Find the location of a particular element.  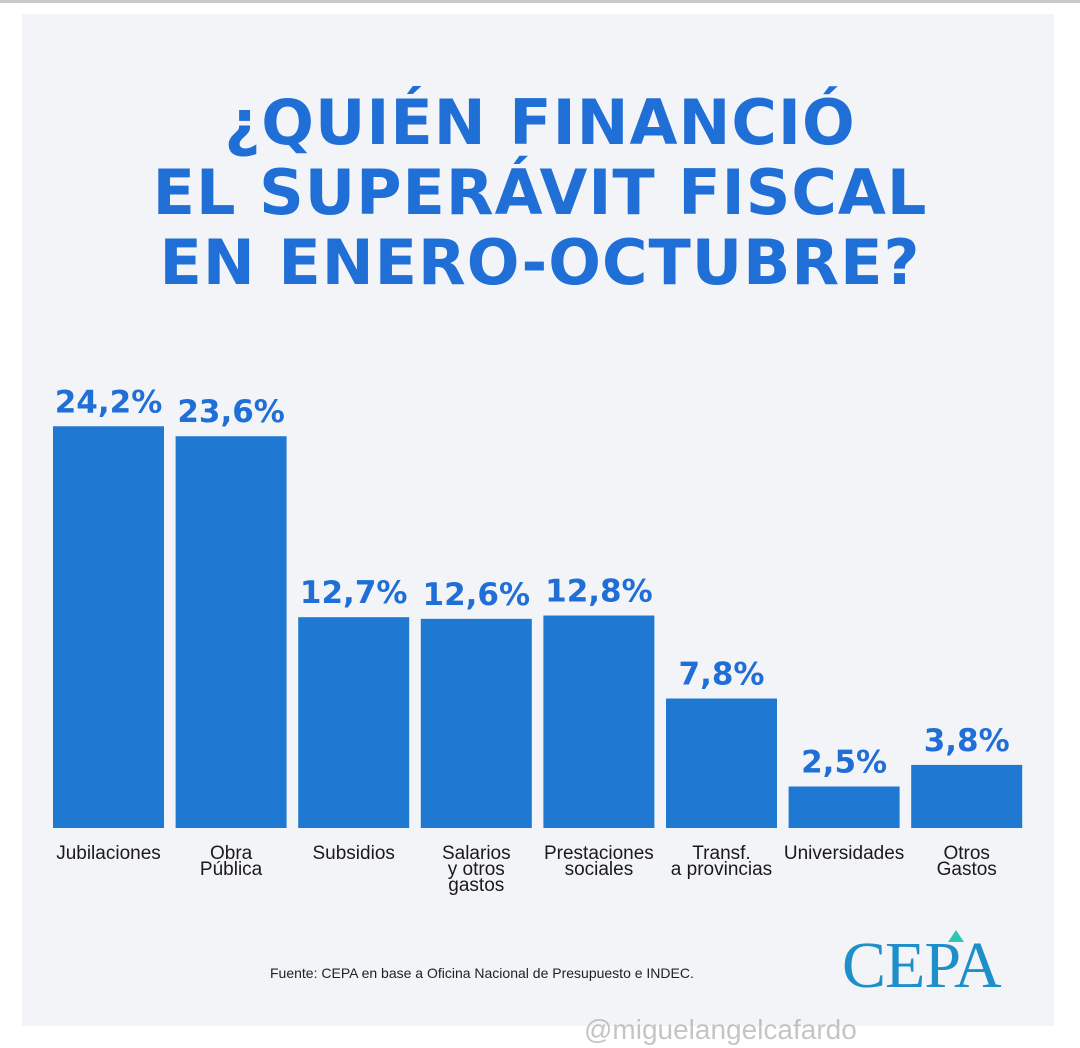

value-label-5: 7,8% is located at coordinates (722, 675).